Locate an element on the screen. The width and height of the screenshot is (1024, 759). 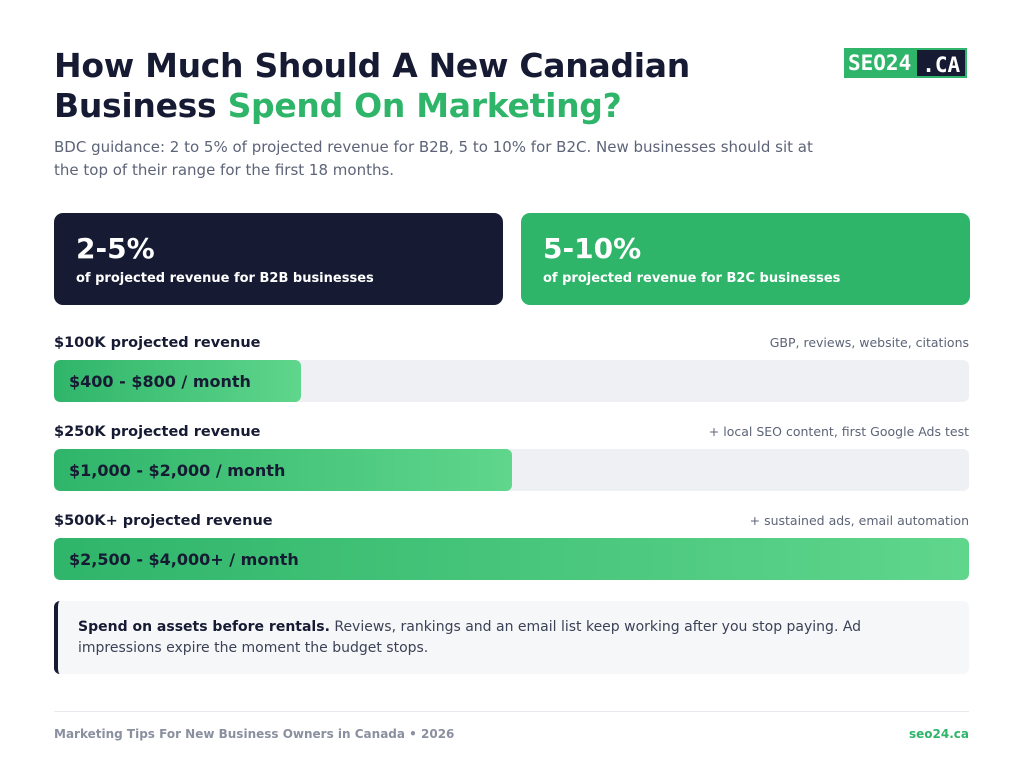
budget-bar-track-500k: $2,500 - $4,000+ / month is located at coordinates (511, 559).